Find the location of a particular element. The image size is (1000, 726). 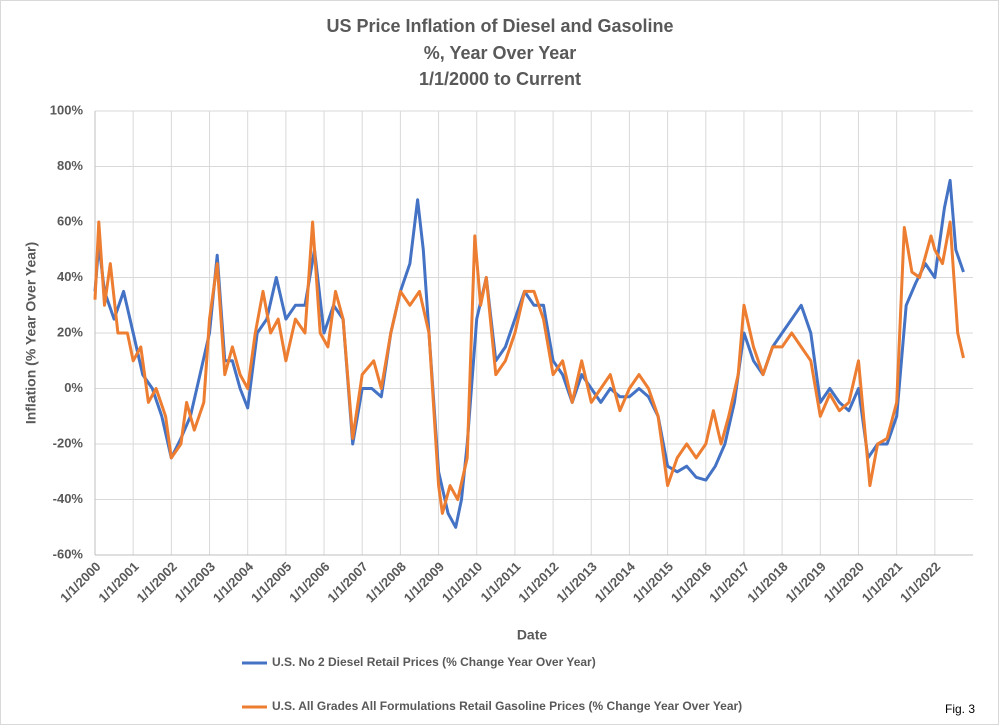

y-tick-label: 60% is located at coordinates (70, 220).